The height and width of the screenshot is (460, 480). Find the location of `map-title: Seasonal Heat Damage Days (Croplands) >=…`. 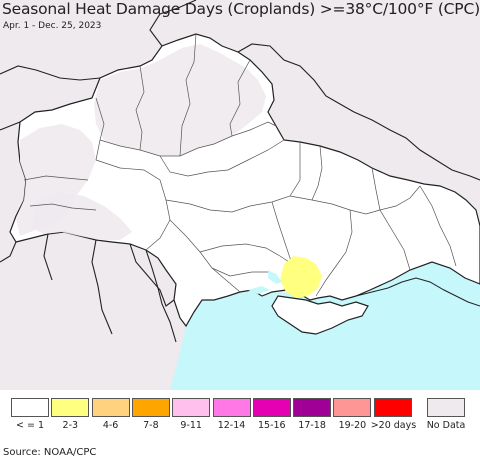

map-title: Seasonal Heat Damage Days (Croplands) >=… is located at coordinates (241, 9).